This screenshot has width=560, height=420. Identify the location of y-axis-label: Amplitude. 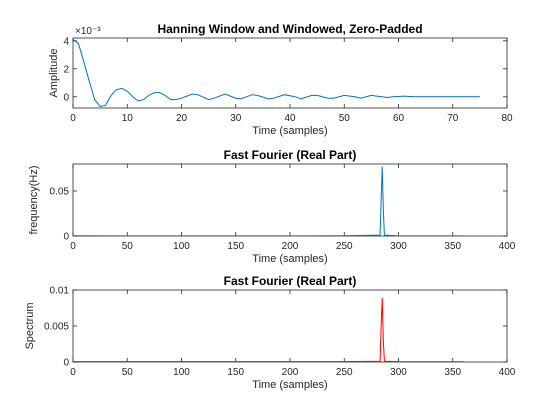
(54, 73).